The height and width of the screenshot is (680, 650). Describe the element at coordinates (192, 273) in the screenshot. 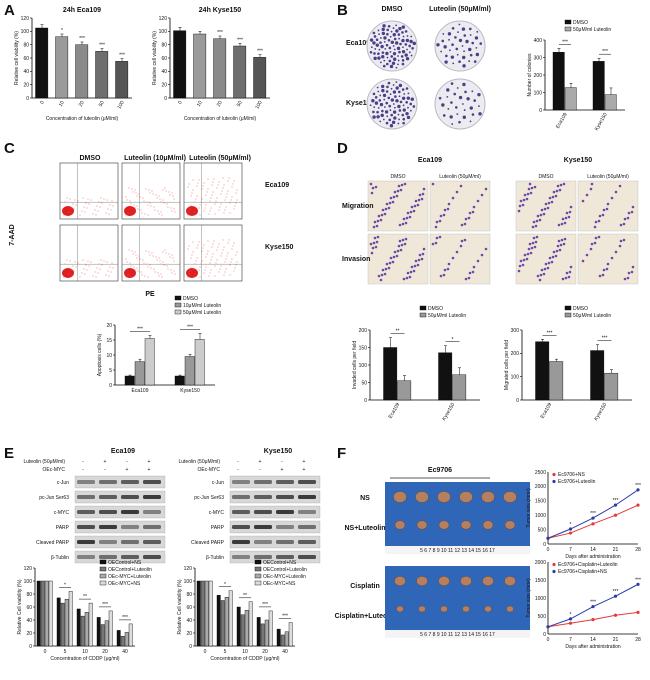

I see `c-flow-cluster` at that location.